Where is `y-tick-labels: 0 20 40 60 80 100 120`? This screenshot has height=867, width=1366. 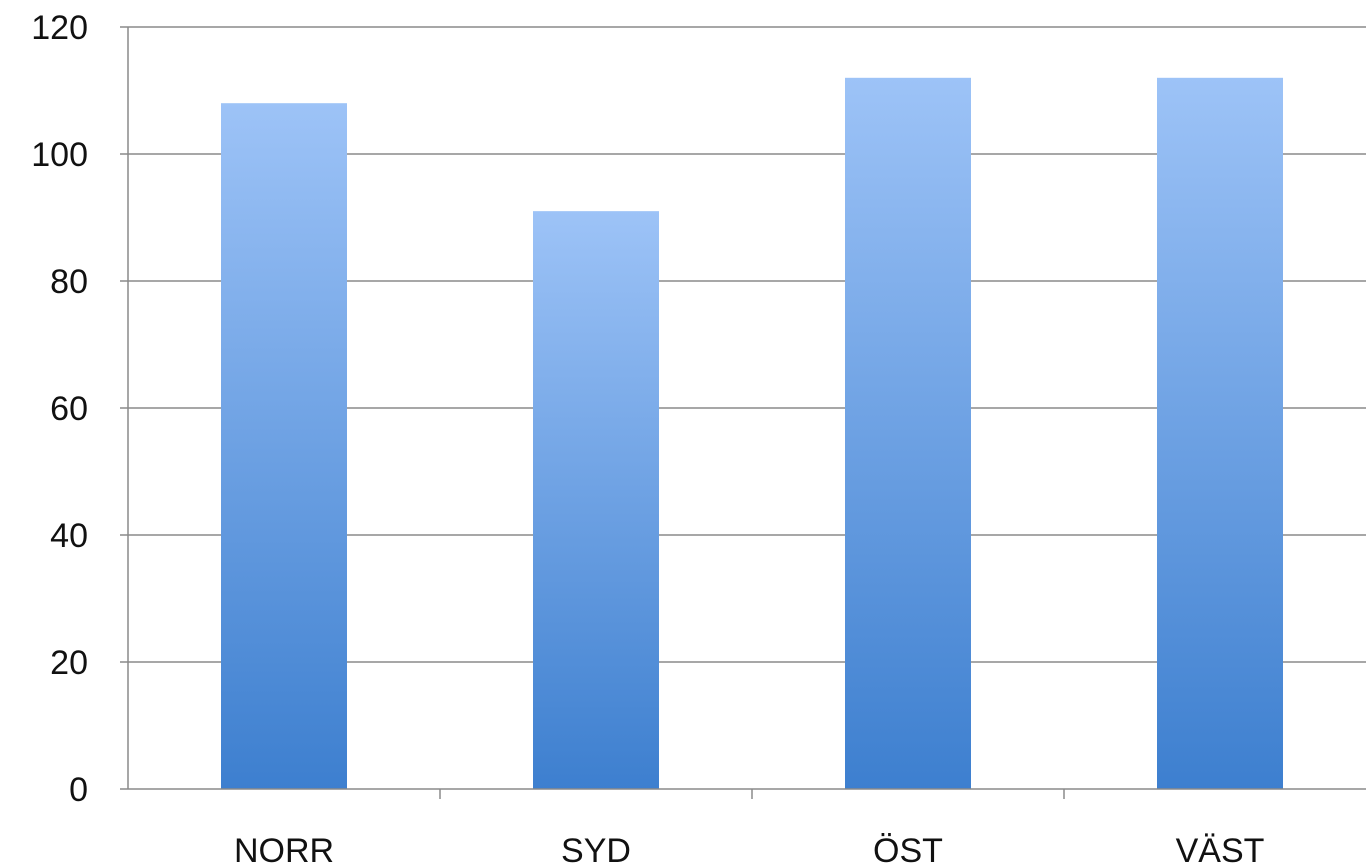 y-tick-labels: 0 20 40 60 80 100 120 is located at coordinates (59, 409).